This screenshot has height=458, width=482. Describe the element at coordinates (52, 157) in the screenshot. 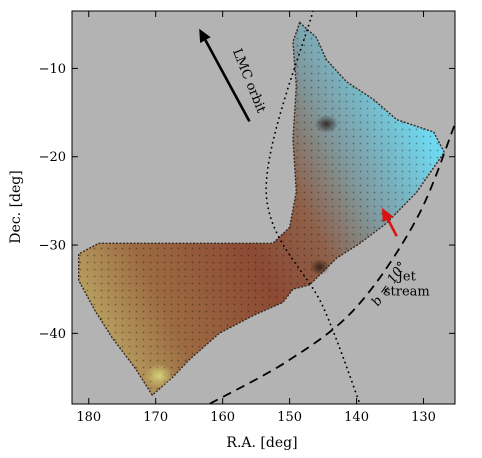

I see `y-tick-label: −20` at that location.